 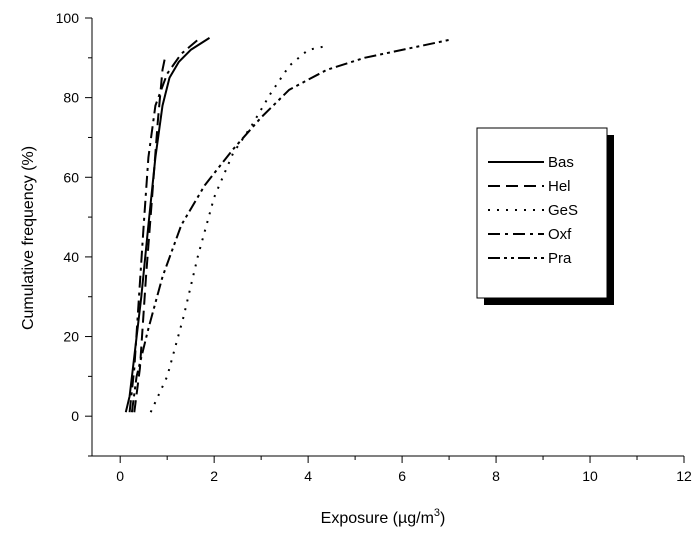 What do you see at coordinates (684, 476) in the screenshot?
I see `x-tick-label: 12` at bounding box center [684, 476].